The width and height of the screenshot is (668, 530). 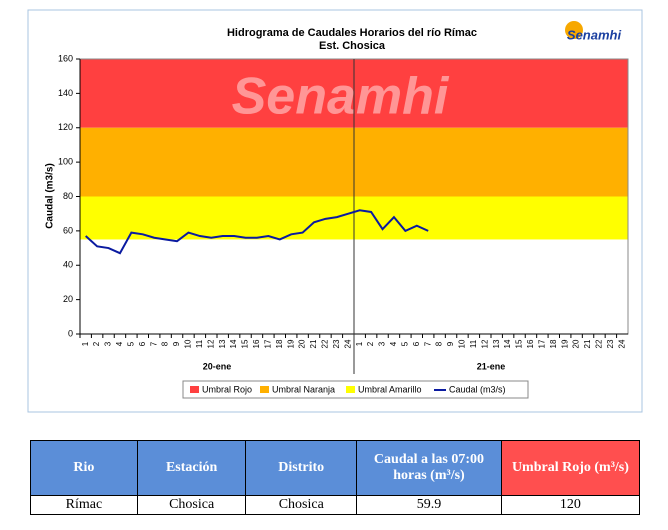 What do you see at coordinates (191, 468) in the screenshot?
I see `table-header: Estación` at bounding box center [191, 468].